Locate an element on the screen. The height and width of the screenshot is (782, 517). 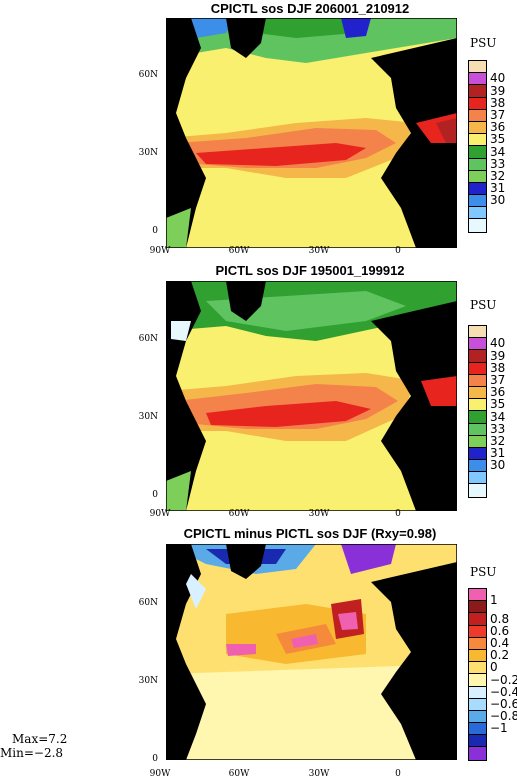
stats-readout: Max=7.2 Min=−2.8 is located at coordinates (33, 746).